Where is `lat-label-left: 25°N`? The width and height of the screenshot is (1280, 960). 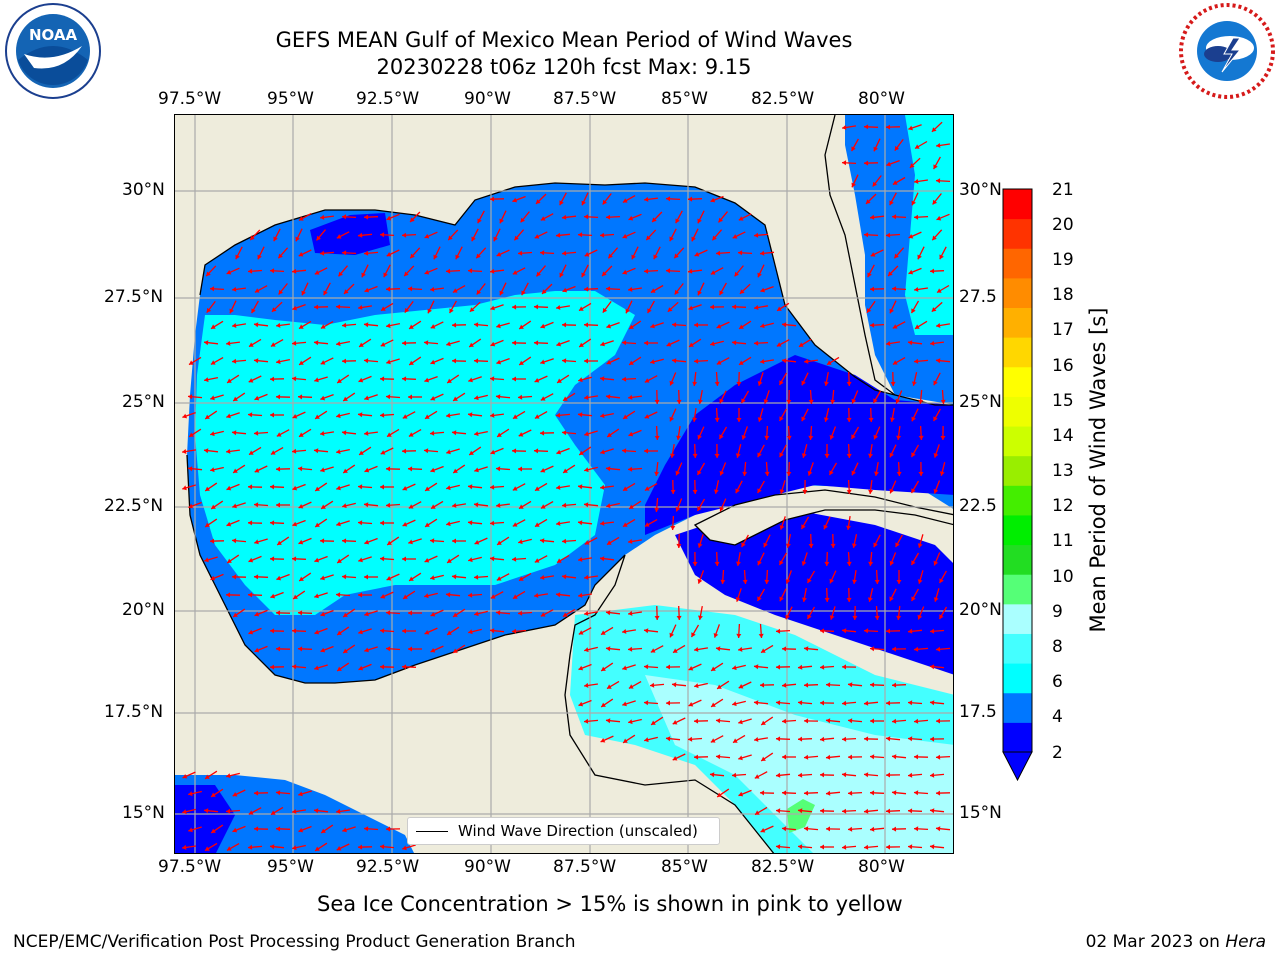 lat-label-left: 25°N is located at coordinates (143, 402).